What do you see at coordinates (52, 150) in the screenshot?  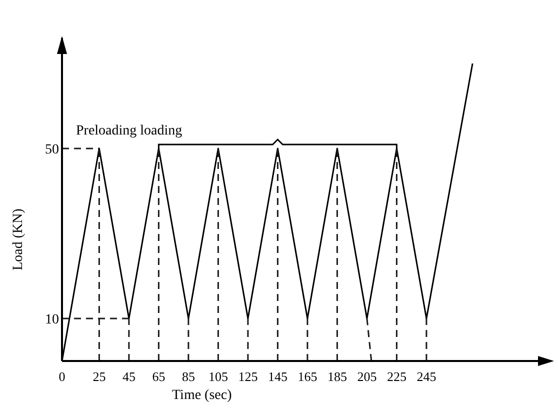 I see `y-tick-label: 50` at bounding box center [52, 150].